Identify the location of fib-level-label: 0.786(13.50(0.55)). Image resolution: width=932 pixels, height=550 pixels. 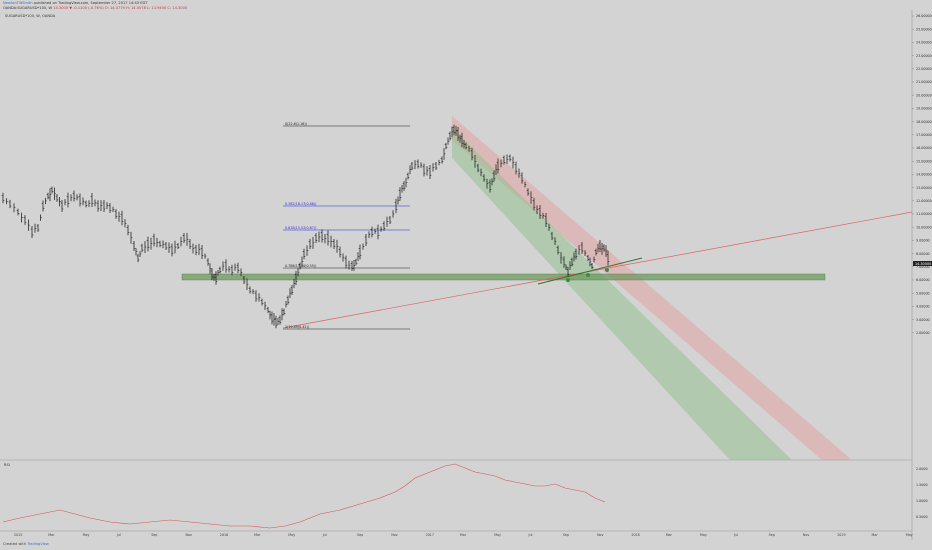
(300, 266).